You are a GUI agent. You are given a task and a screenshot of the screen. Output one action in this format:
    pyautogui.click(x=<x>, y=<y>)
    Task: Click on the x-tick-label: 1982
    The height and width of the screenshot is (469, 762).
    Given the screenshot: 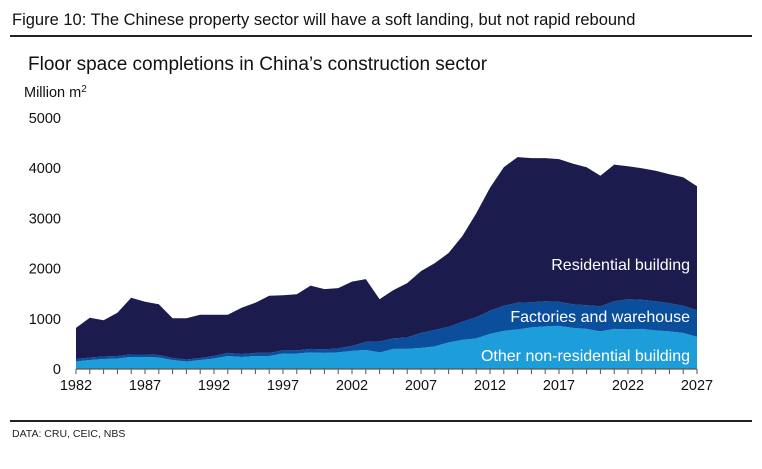 What is the action you would take?
    pyautogui.click(x=76, y=386)
    